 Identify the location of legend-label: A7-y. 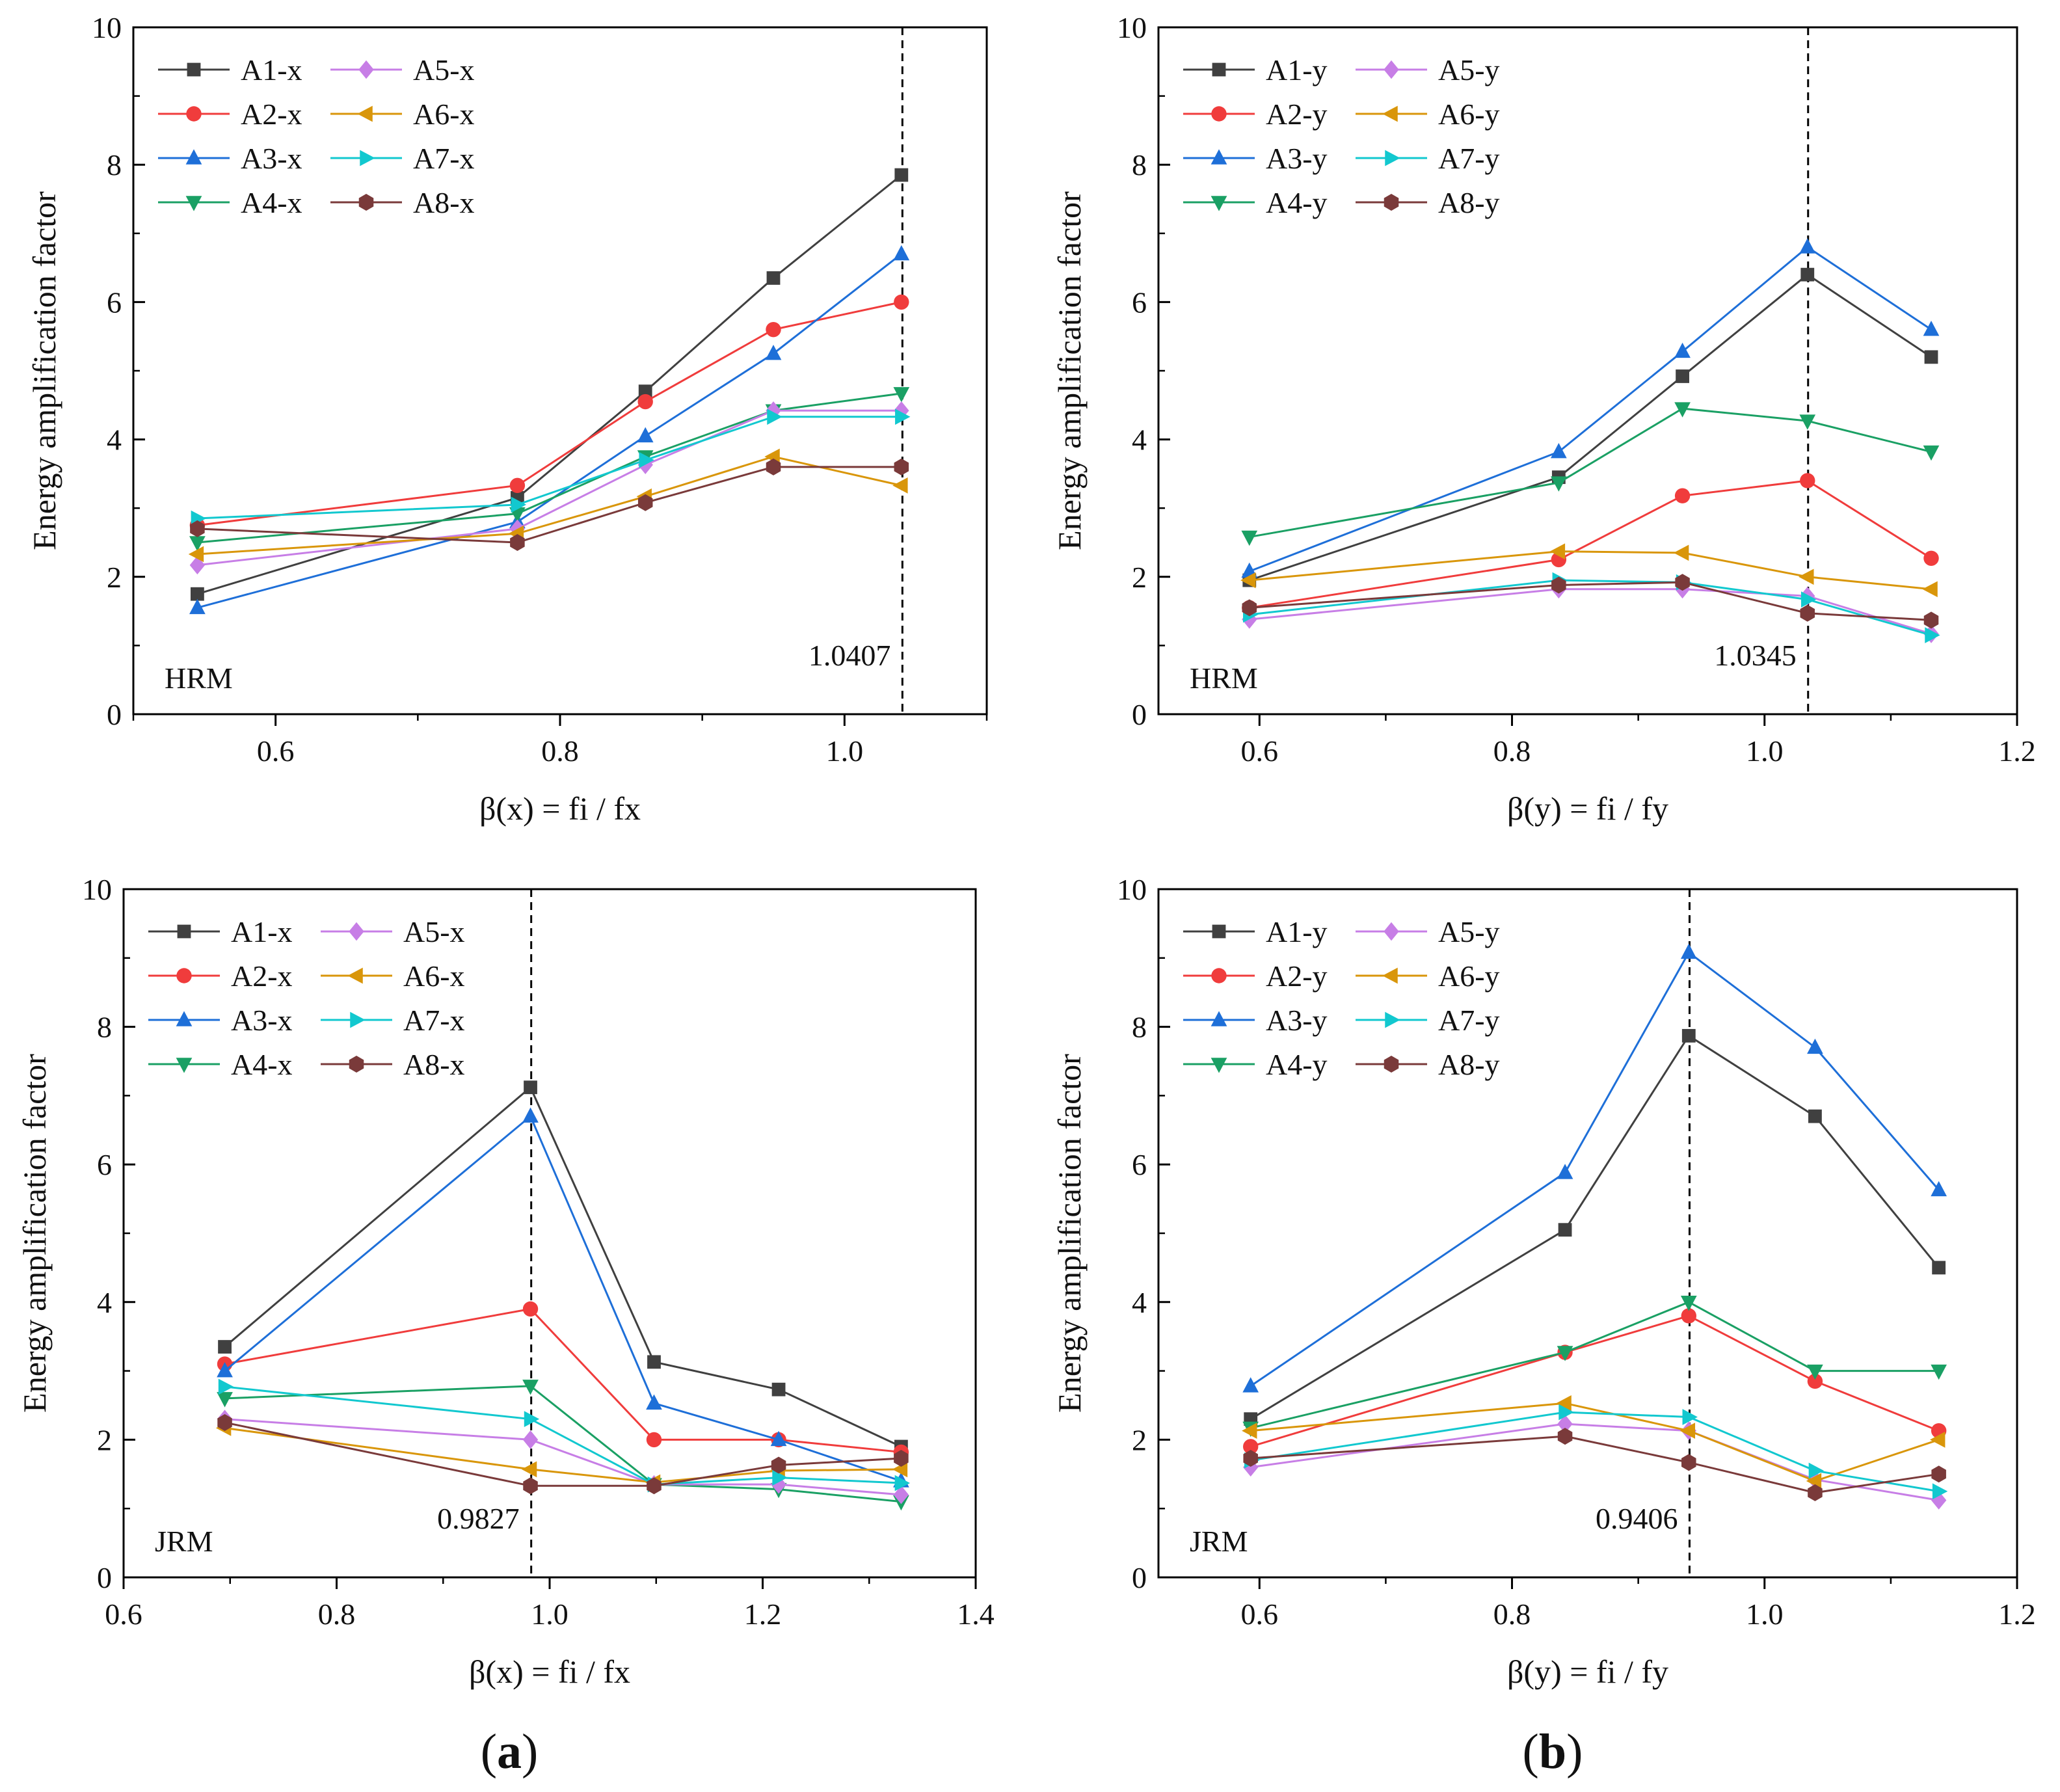
(1469, 1020).